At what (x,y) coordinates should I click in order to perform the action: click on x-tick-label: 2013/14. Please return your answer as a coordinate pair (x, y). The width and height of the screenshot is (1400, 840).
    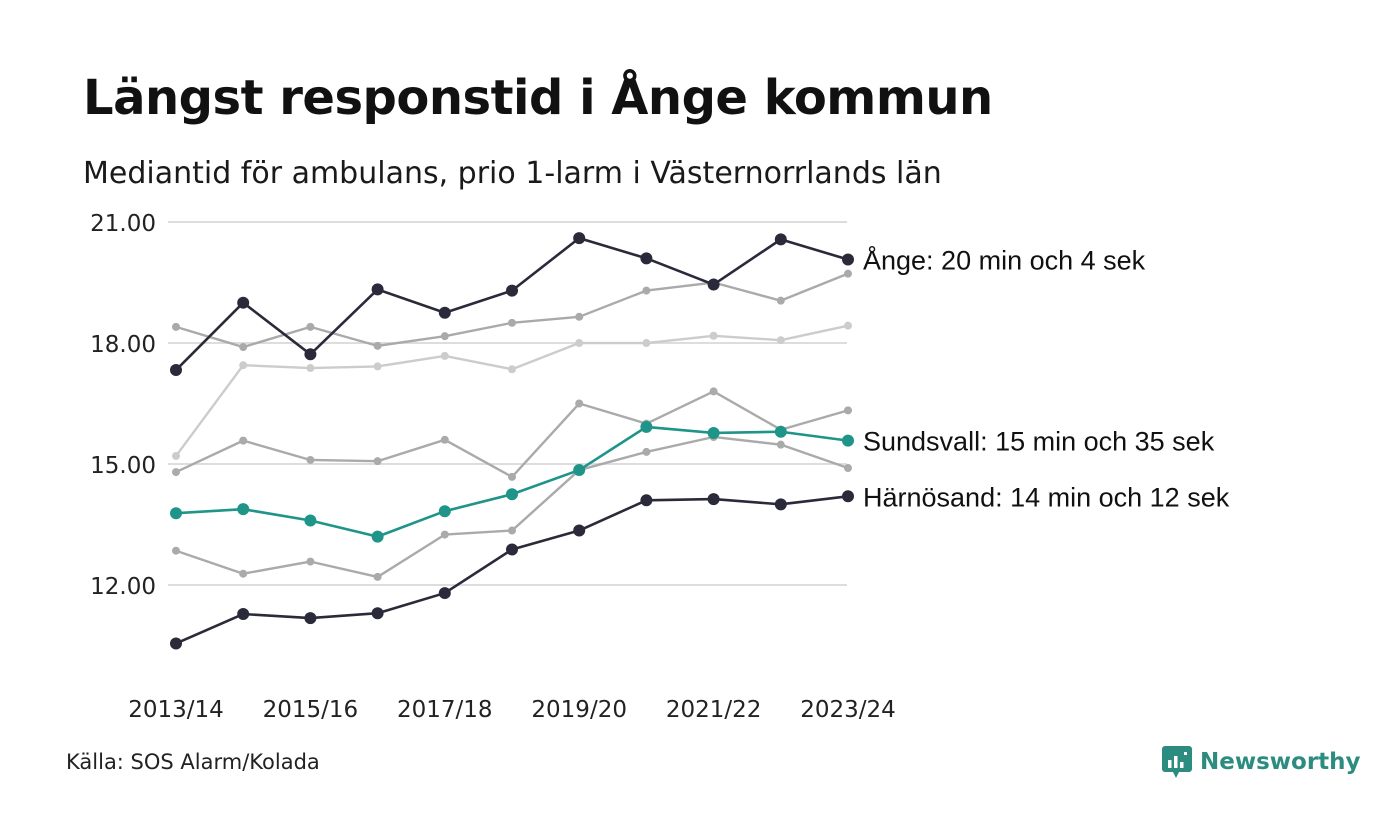
    Looking at the image, I should click on (176, 710).